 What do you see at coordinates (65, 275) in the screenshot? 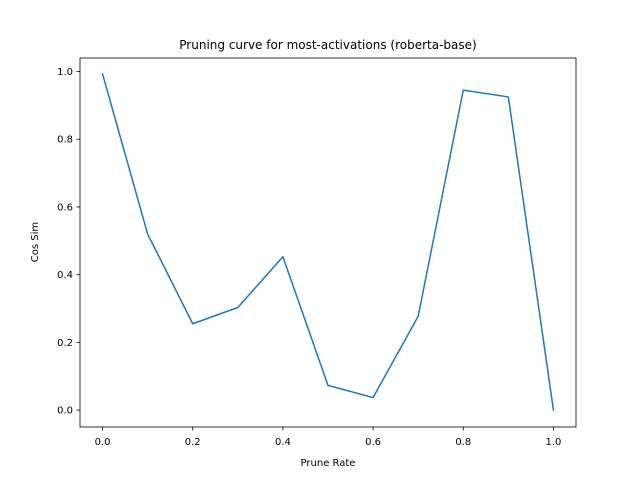
I see `y-tick-label: 0.4` at bounding box center [65, 275].